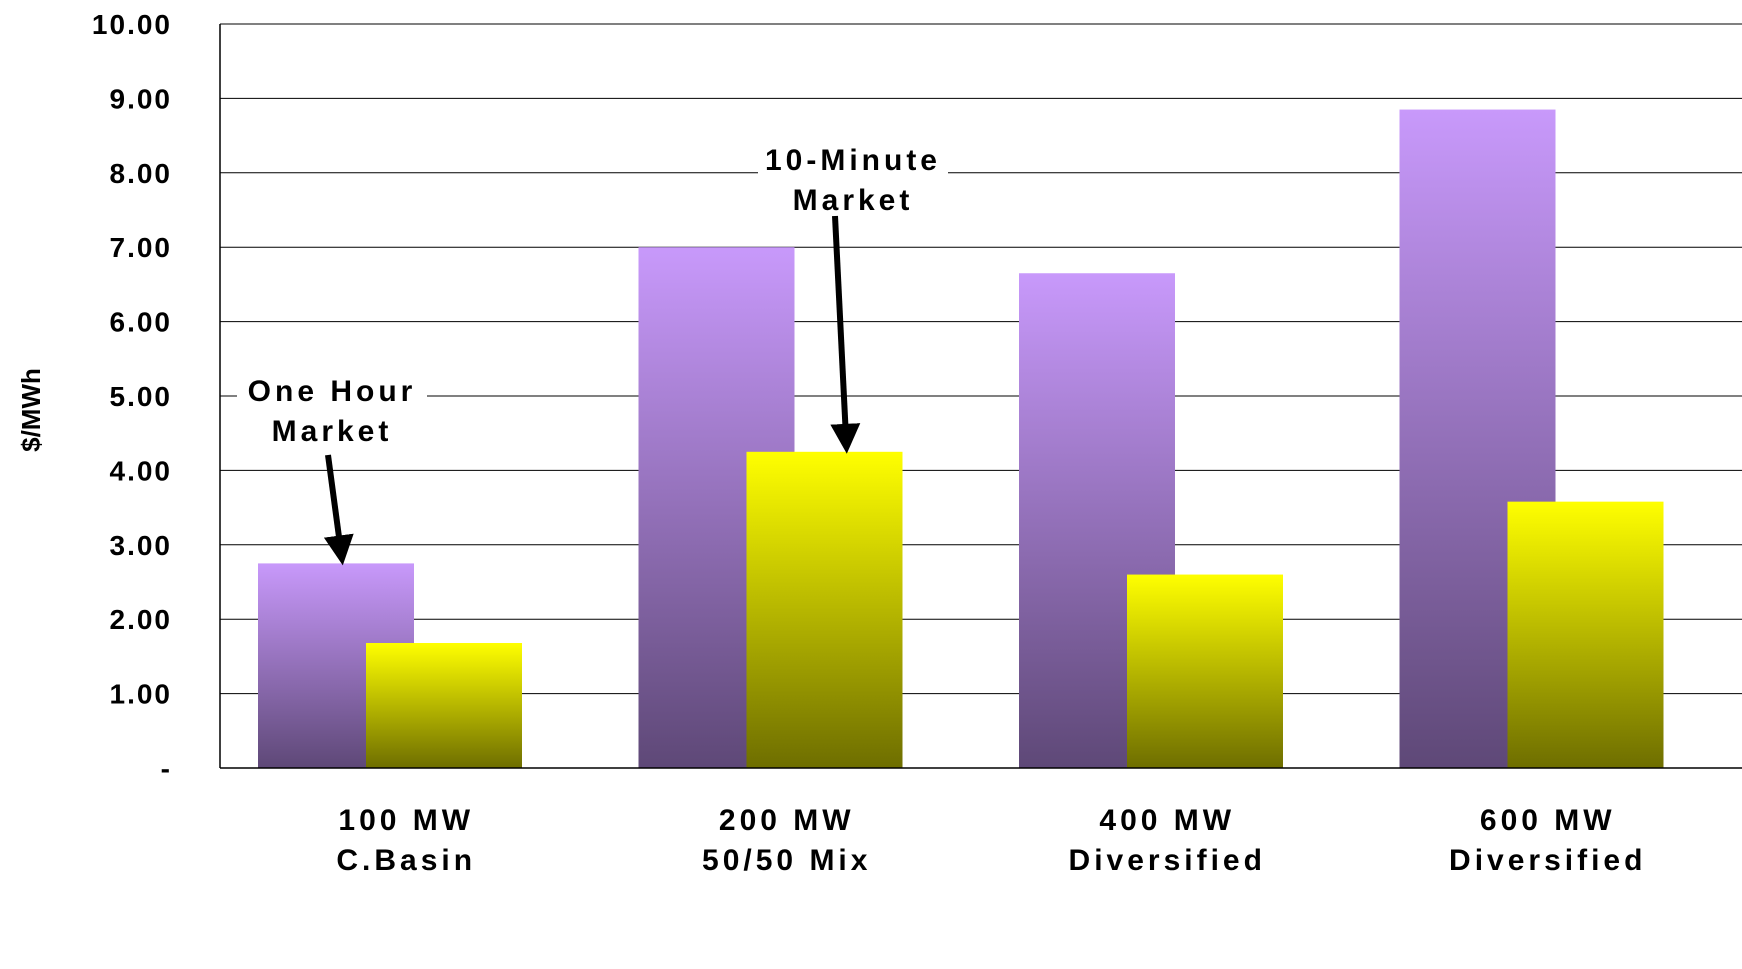  What do you see at coordinates (1547, 840) in the screenshot?
I see `x-tick-label: 600 MW Diversified` at bounding box center [1547, 840].